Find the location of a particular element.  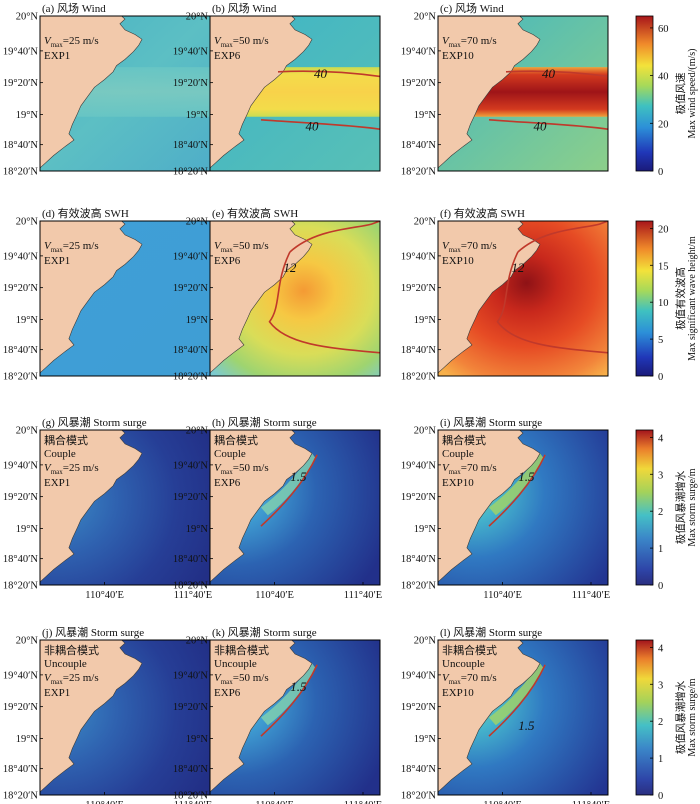

vmax-label: Vmax=25 m/s is located at coordinates (71, 247).